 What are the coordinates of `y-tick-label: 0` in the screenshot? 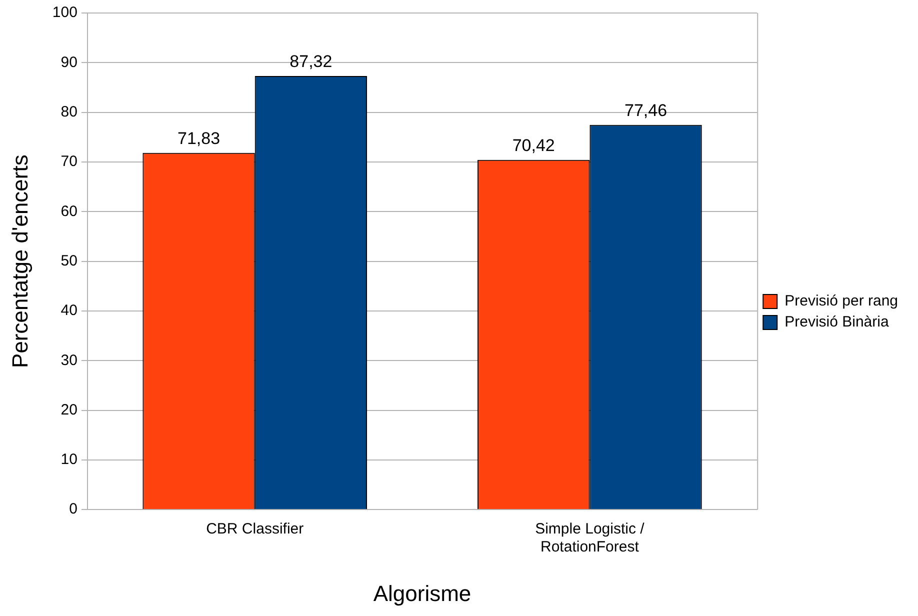 It's located at (73, 509).